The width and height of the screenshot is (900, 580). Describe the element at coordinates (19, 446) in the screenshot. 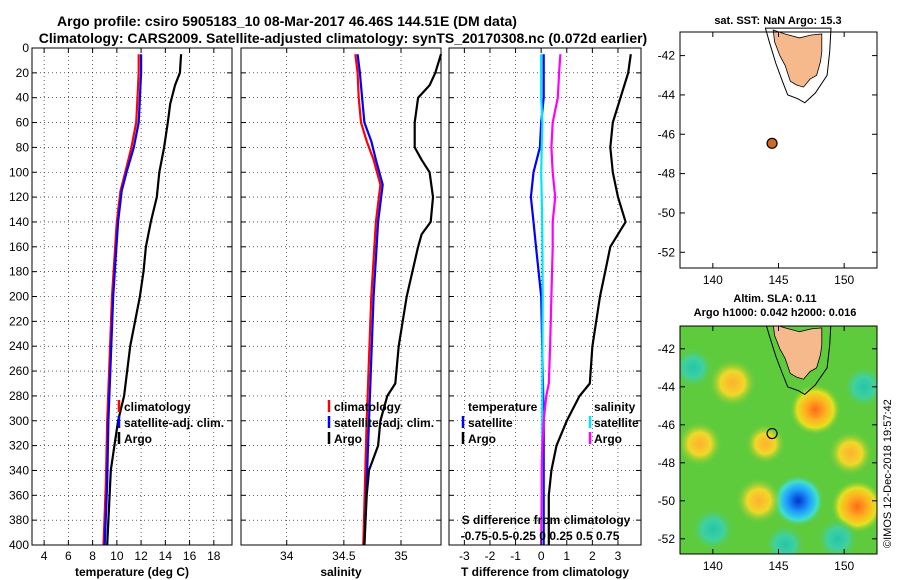

I see `y-tick-label: 320` at that location.